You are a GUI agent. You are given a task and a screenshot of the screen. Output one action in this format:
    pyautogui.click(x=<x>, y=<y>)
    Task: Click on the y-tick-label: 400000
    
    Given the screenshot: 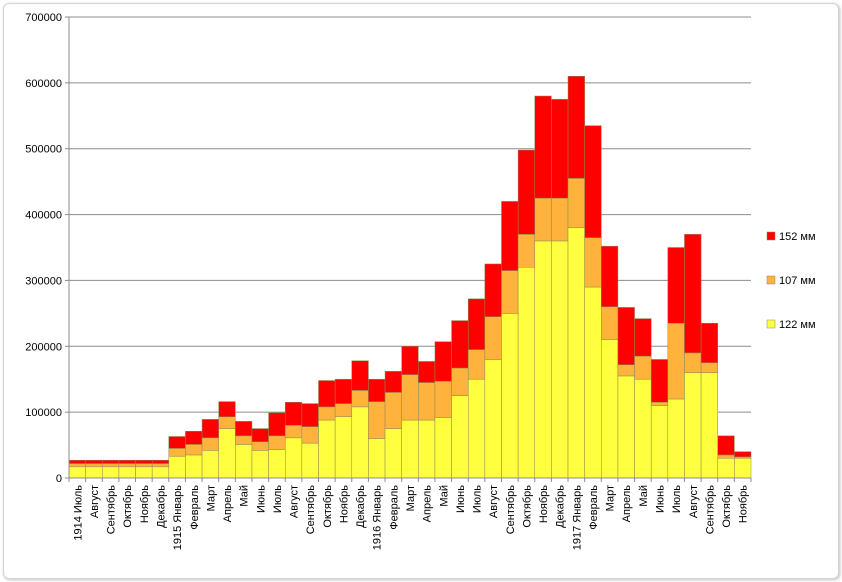 What is the action you would take?
    pyautogui.click(x=43, y=216)
    